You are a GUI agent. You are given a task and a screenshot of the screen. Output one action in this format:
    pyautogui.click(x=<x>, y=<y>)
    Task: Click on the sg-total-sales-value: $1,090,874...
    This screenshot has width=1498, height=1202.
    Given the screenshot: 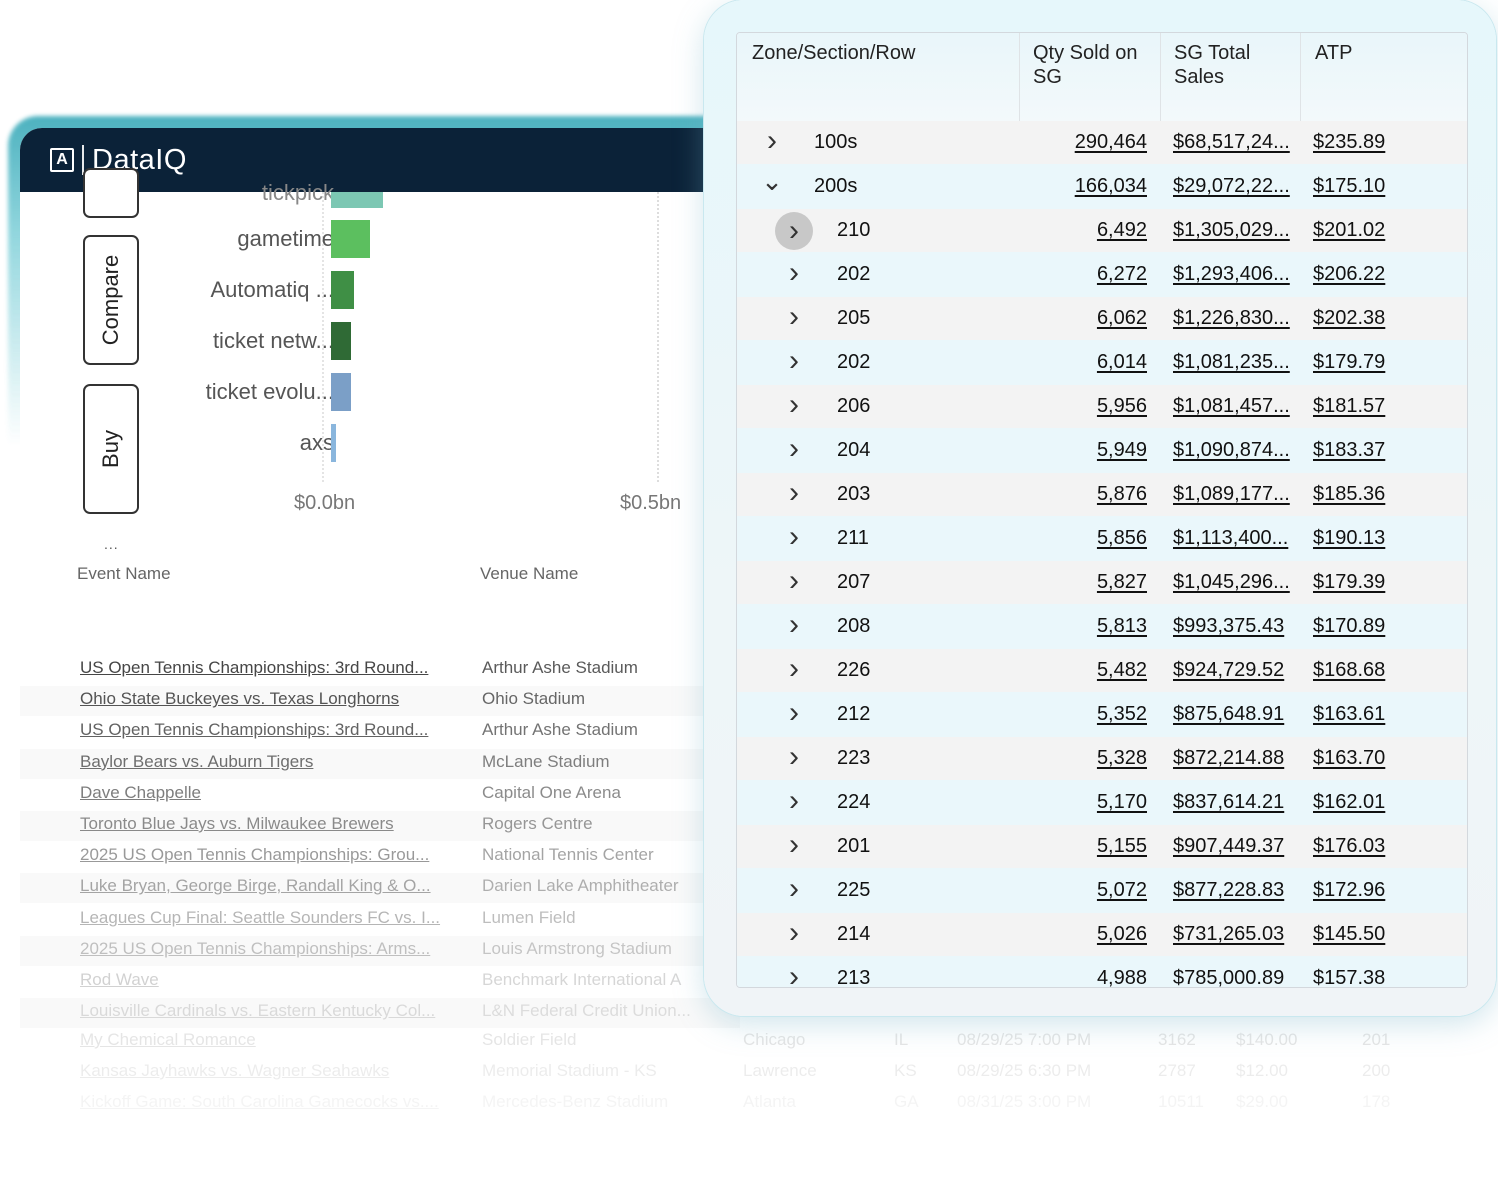 What is the action you would take?
    pyautogui.click(x=1231, y=449)
    